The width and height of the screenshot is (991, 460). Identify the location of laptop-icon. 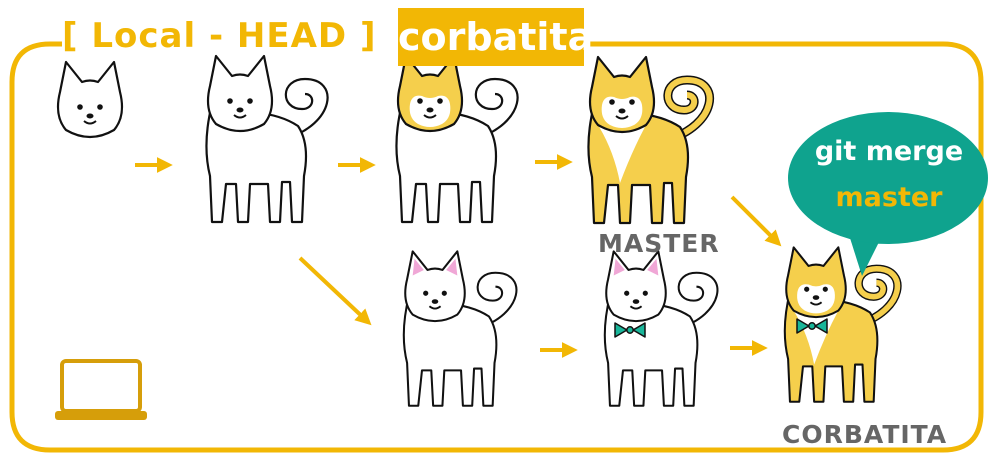
(101, 389).